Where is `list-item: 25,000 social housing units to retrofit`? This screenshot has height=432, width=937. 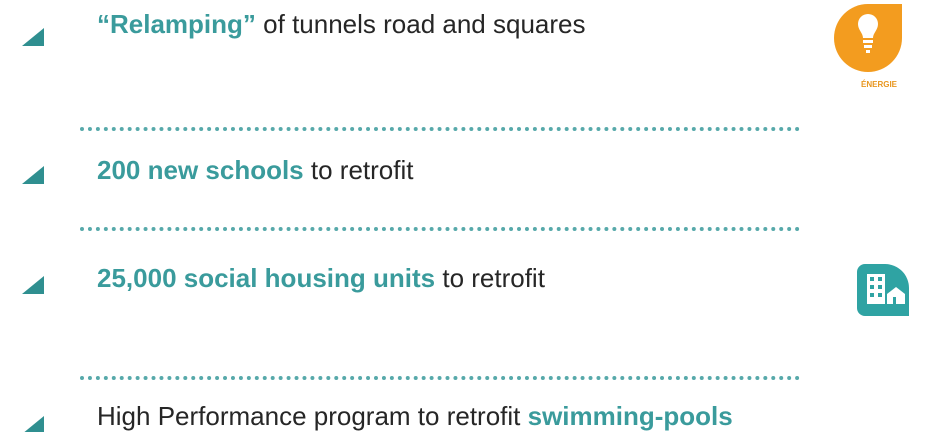 list-item: 25,000 social housing units to retrofit is located at coordinates (321, 278).